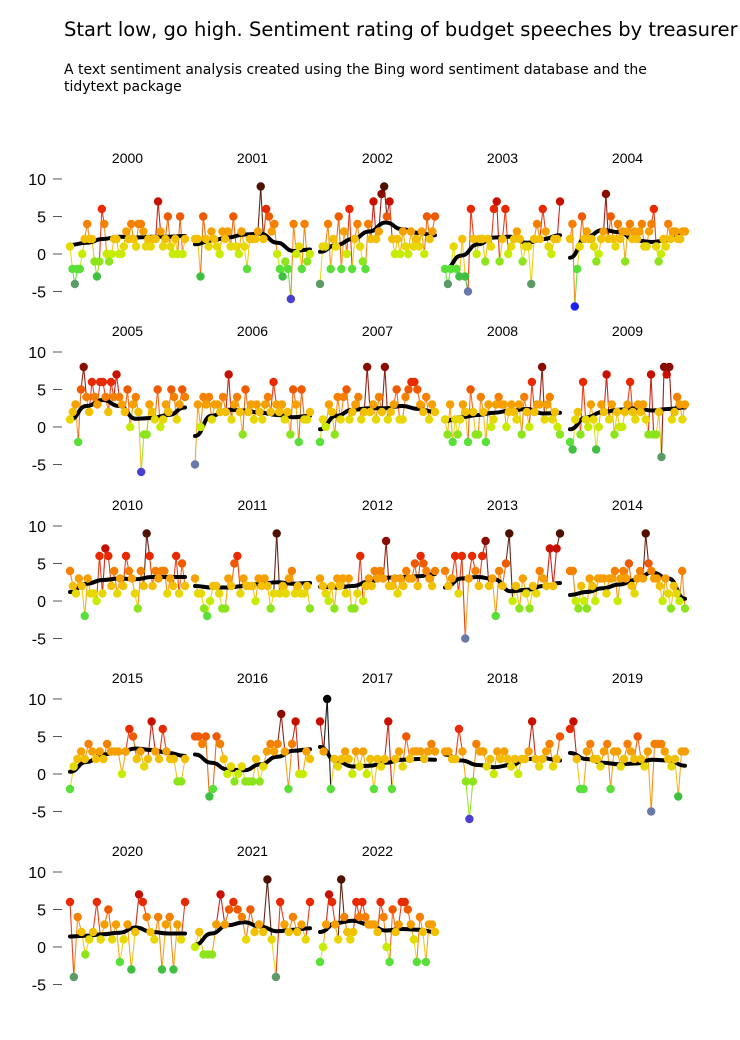 The width and height of the screenshot is (740, 1040). What do you see at coordinates (377, 732) in the screenshot?
I see `panel-2017: 2017` at bounding box center [377, 732].